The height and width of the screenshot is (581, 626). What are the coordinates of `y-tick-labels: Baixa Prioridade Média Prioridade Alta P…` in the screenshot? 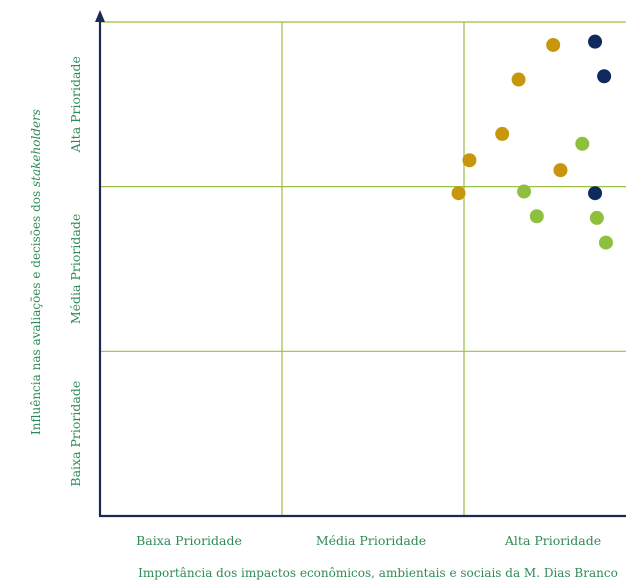 It's located at (75, 271).